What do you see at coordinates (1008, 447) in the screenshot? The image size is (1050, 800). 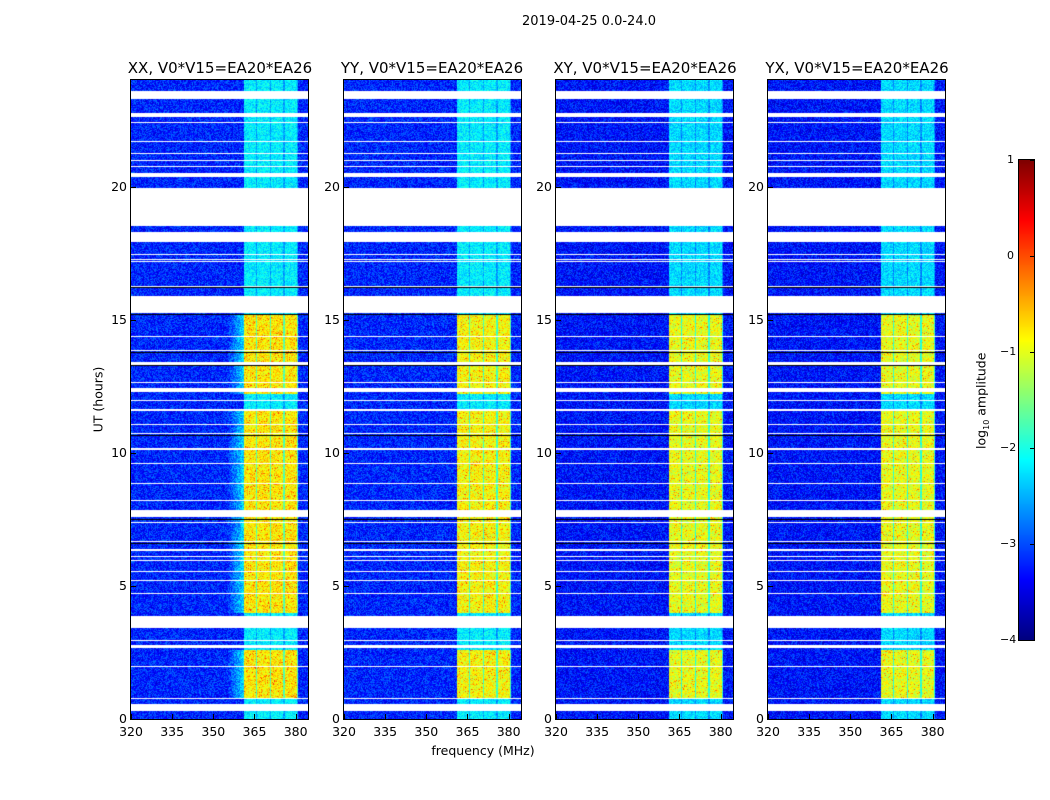 I see `colorbar-tick-label: −2` at bounding box center [1008, 447].